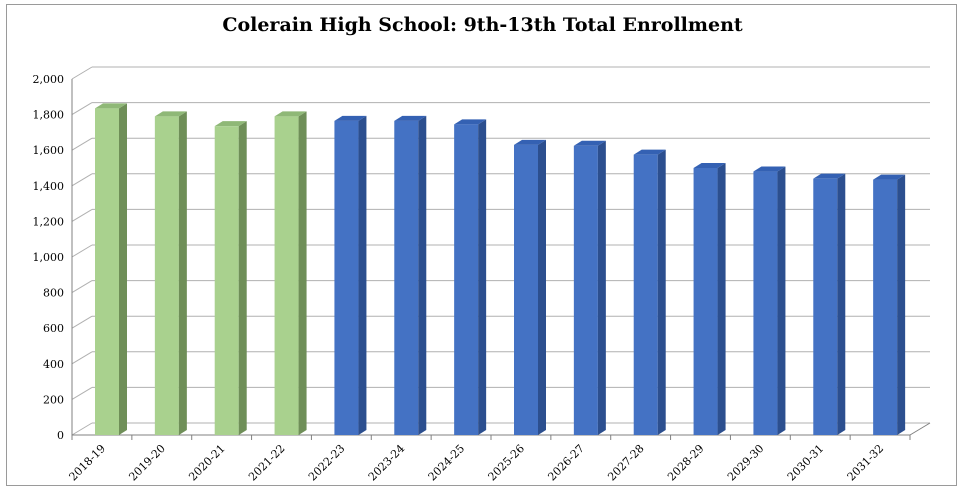  I want to click on x-tick-label-2020-21: 2020-21, so click(207, 463).